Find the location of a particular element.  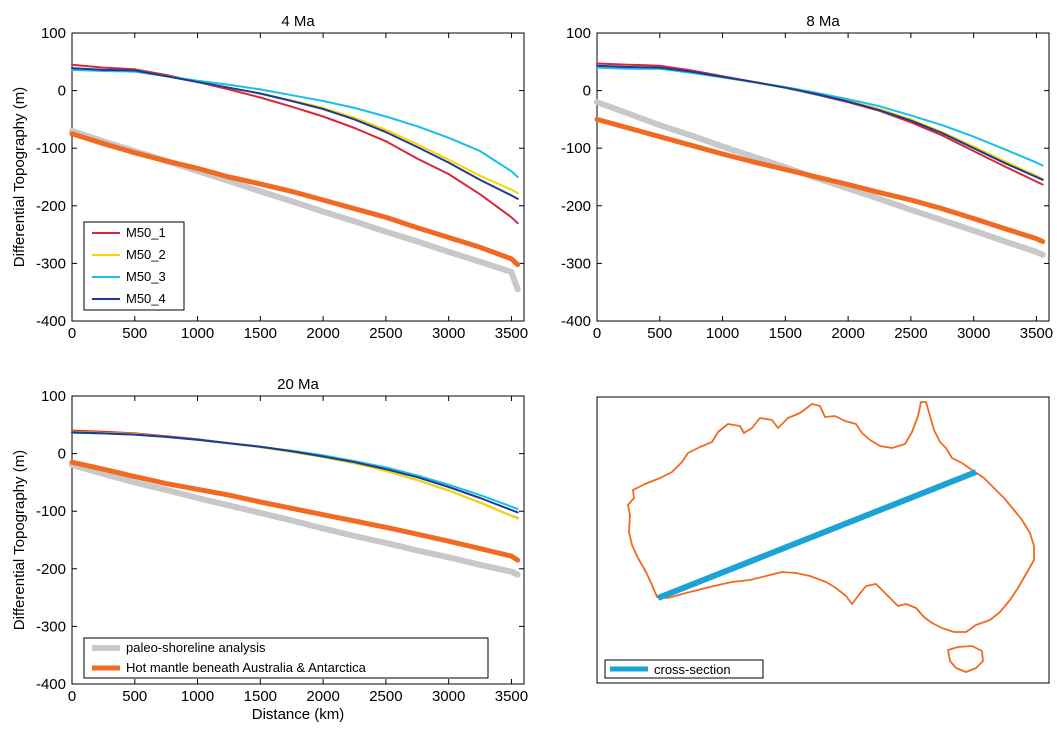

chart-legend: M50_1 M50_2 M50_3 M50_4 is located at coordinates (134, 266).